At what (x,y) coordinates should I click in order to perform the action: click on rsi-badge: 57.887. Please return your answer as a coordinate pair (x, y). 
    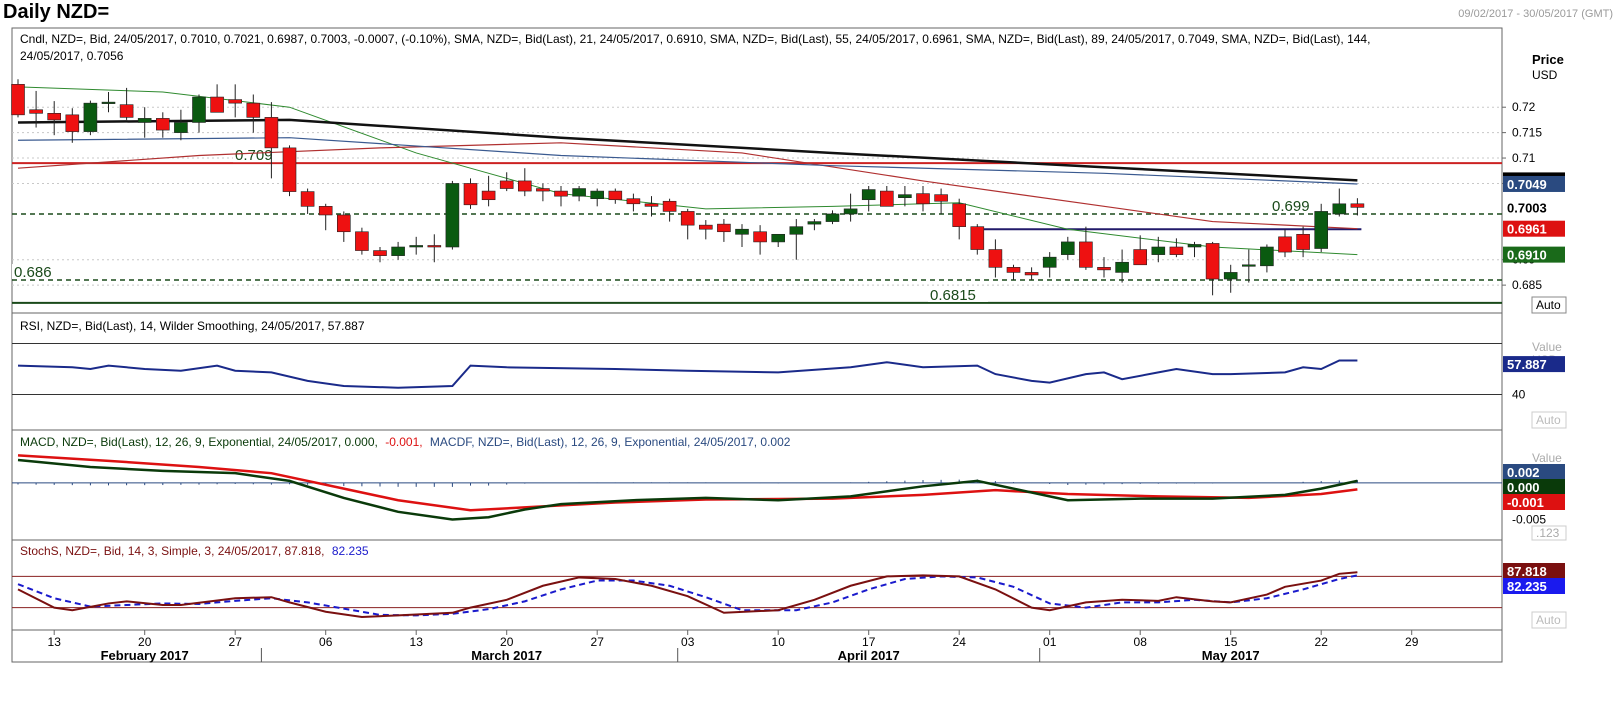
    Looking at the image, I should click on (1534, 364).